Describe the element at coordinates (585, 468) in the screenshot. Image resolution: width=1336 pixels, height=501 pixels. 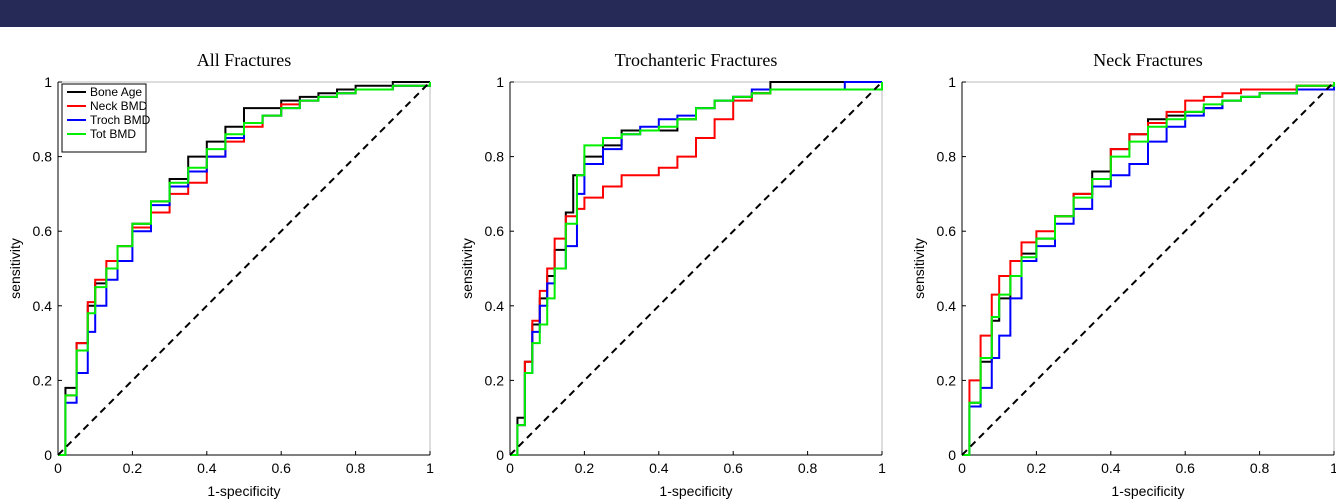
I see `panel-2-x-tick-label: 0.2` at that location.